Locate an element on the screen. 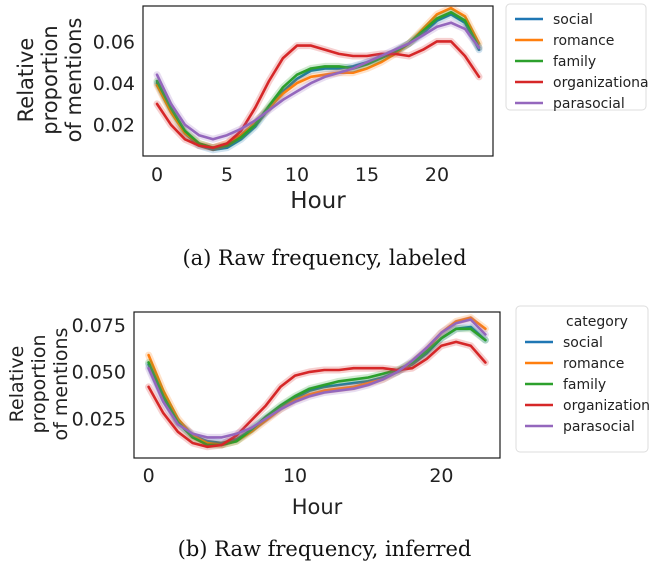  x-tick-label: 5 is located at coordinates (227, 175).